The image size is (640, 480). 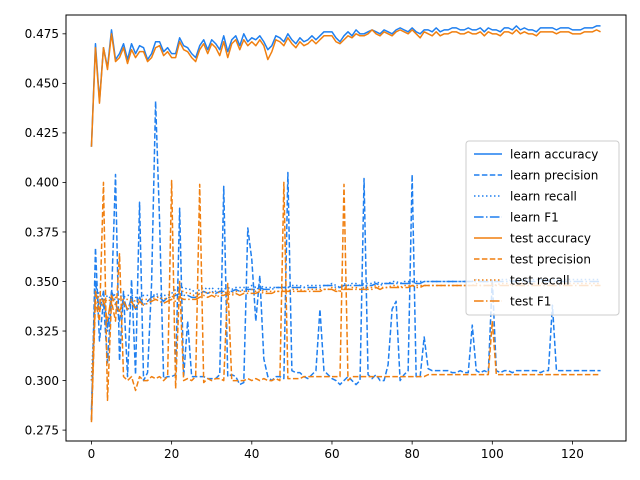 I want to click on legend-label: learn accuracy, so click(x=554, y=154).